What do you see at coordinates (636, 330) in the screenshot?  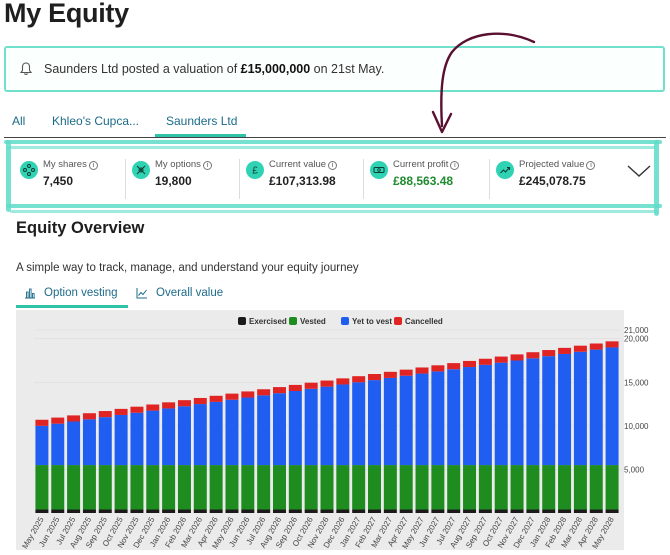 I see `y-tick-label: 21,000` at bounding box center [636, 330].